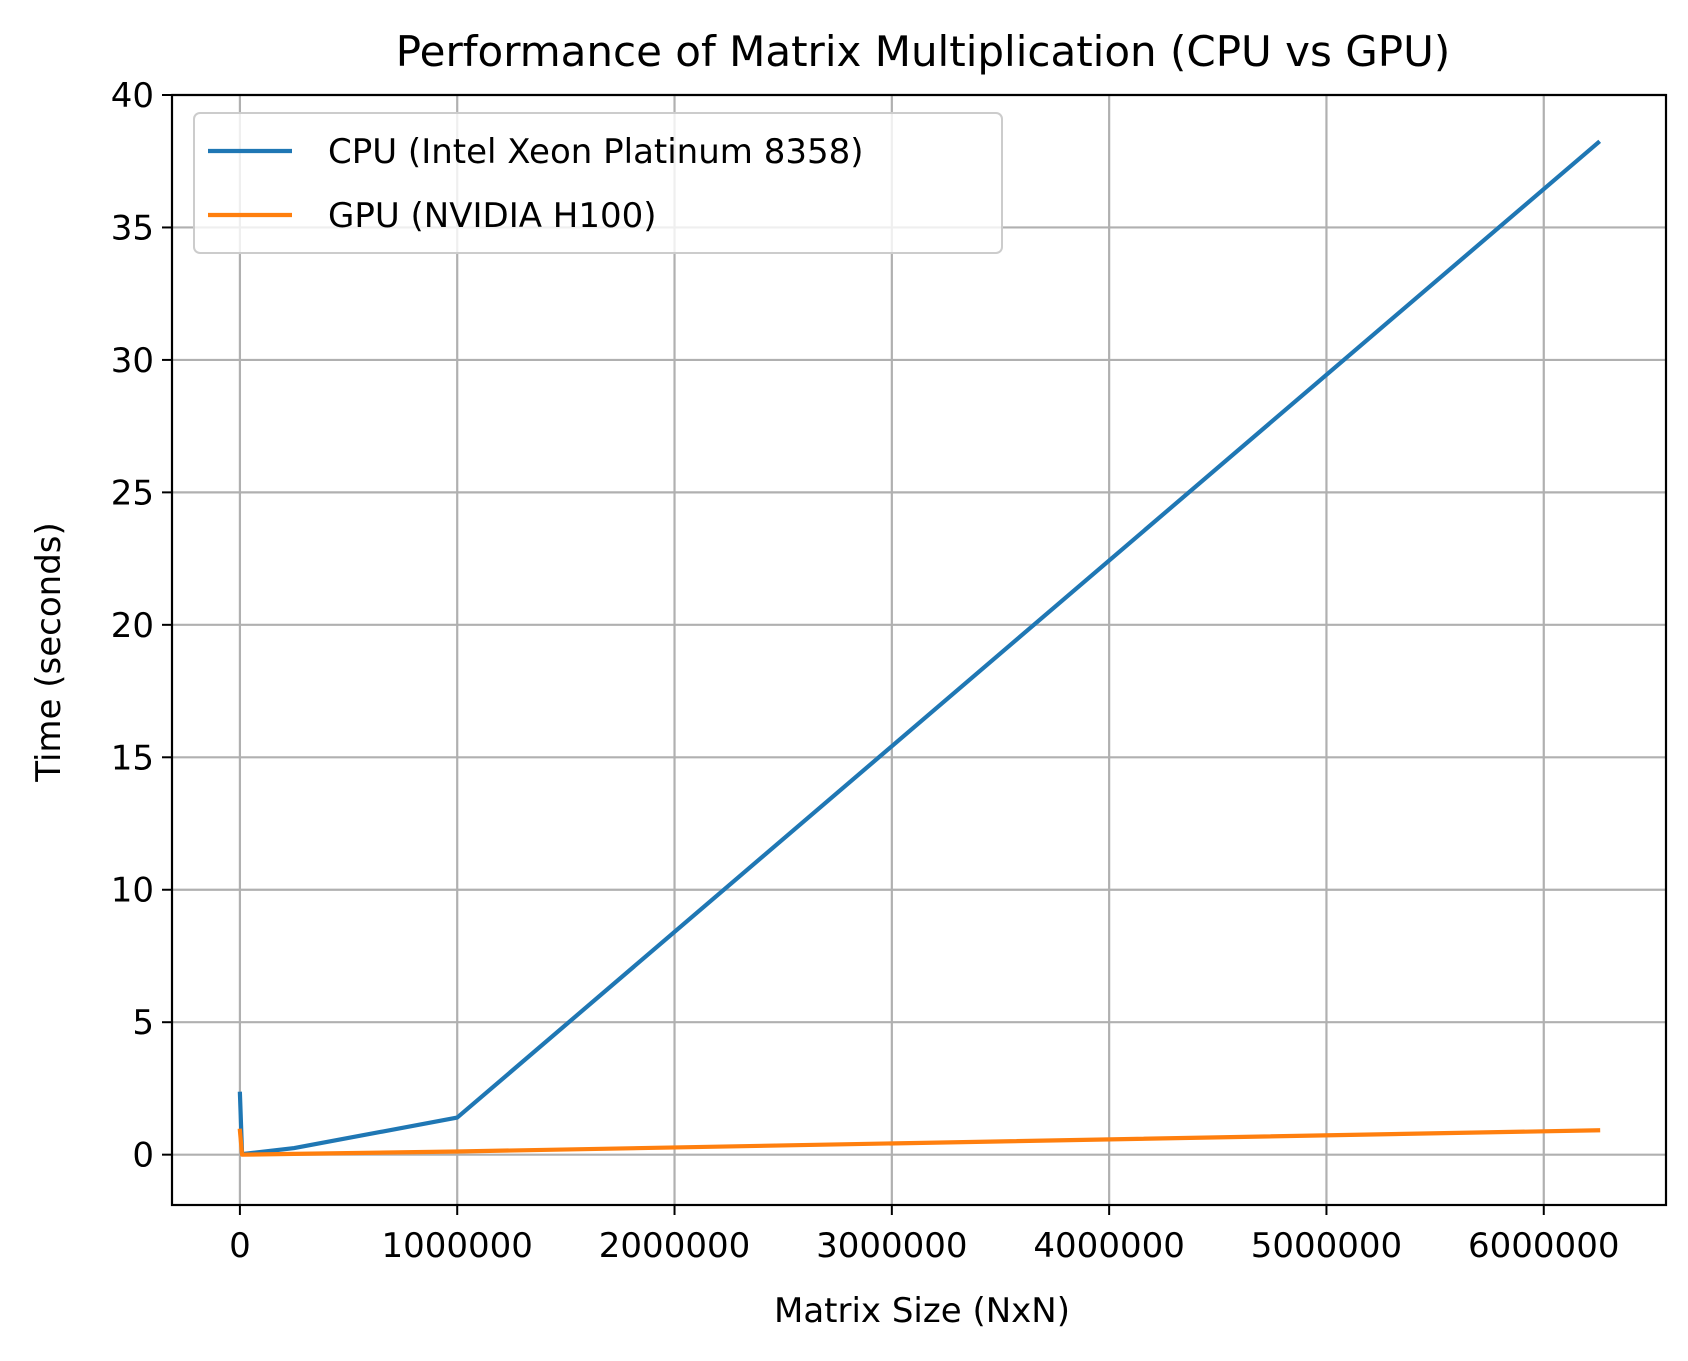 Image resolution: width=1688 pixels, height=1361 pixels. Describe the element at coordinates (143, 1023) in the screenshot. I see `y-tick-label: 5` at that location.